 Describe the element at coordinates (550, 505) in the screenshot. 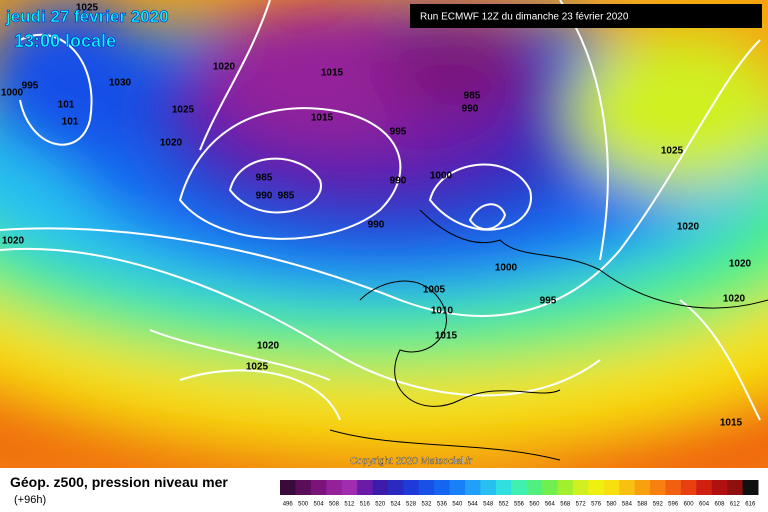

I see `scale-label: 564` at that location.